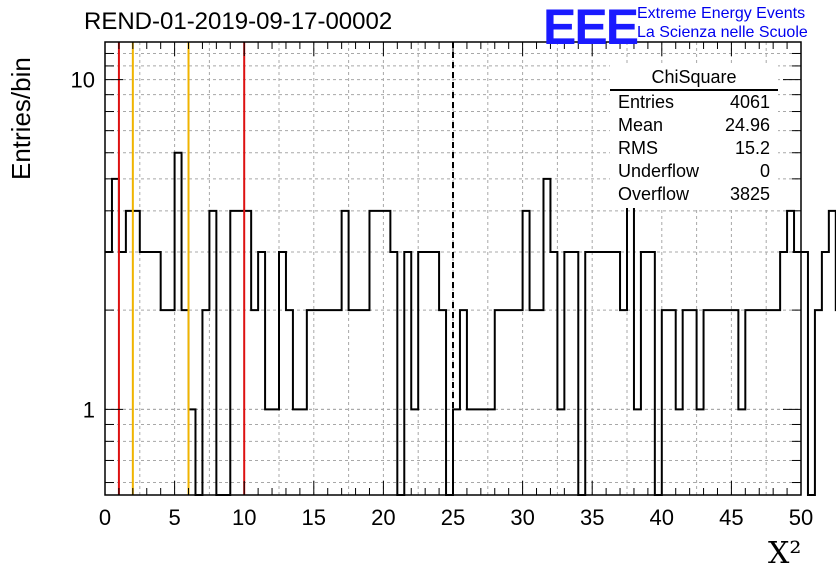 This screenshot has height=572, width=836. What do you see at coordinates (21, 118) in the screenshot?
I see `y-axis-label: Entries/bin` at bounding box center [21, 118].